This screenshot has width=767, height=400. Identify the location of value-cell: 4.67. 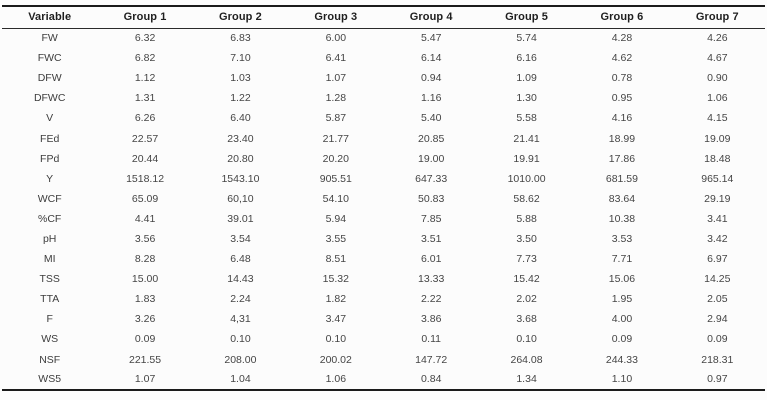
(717, 58).